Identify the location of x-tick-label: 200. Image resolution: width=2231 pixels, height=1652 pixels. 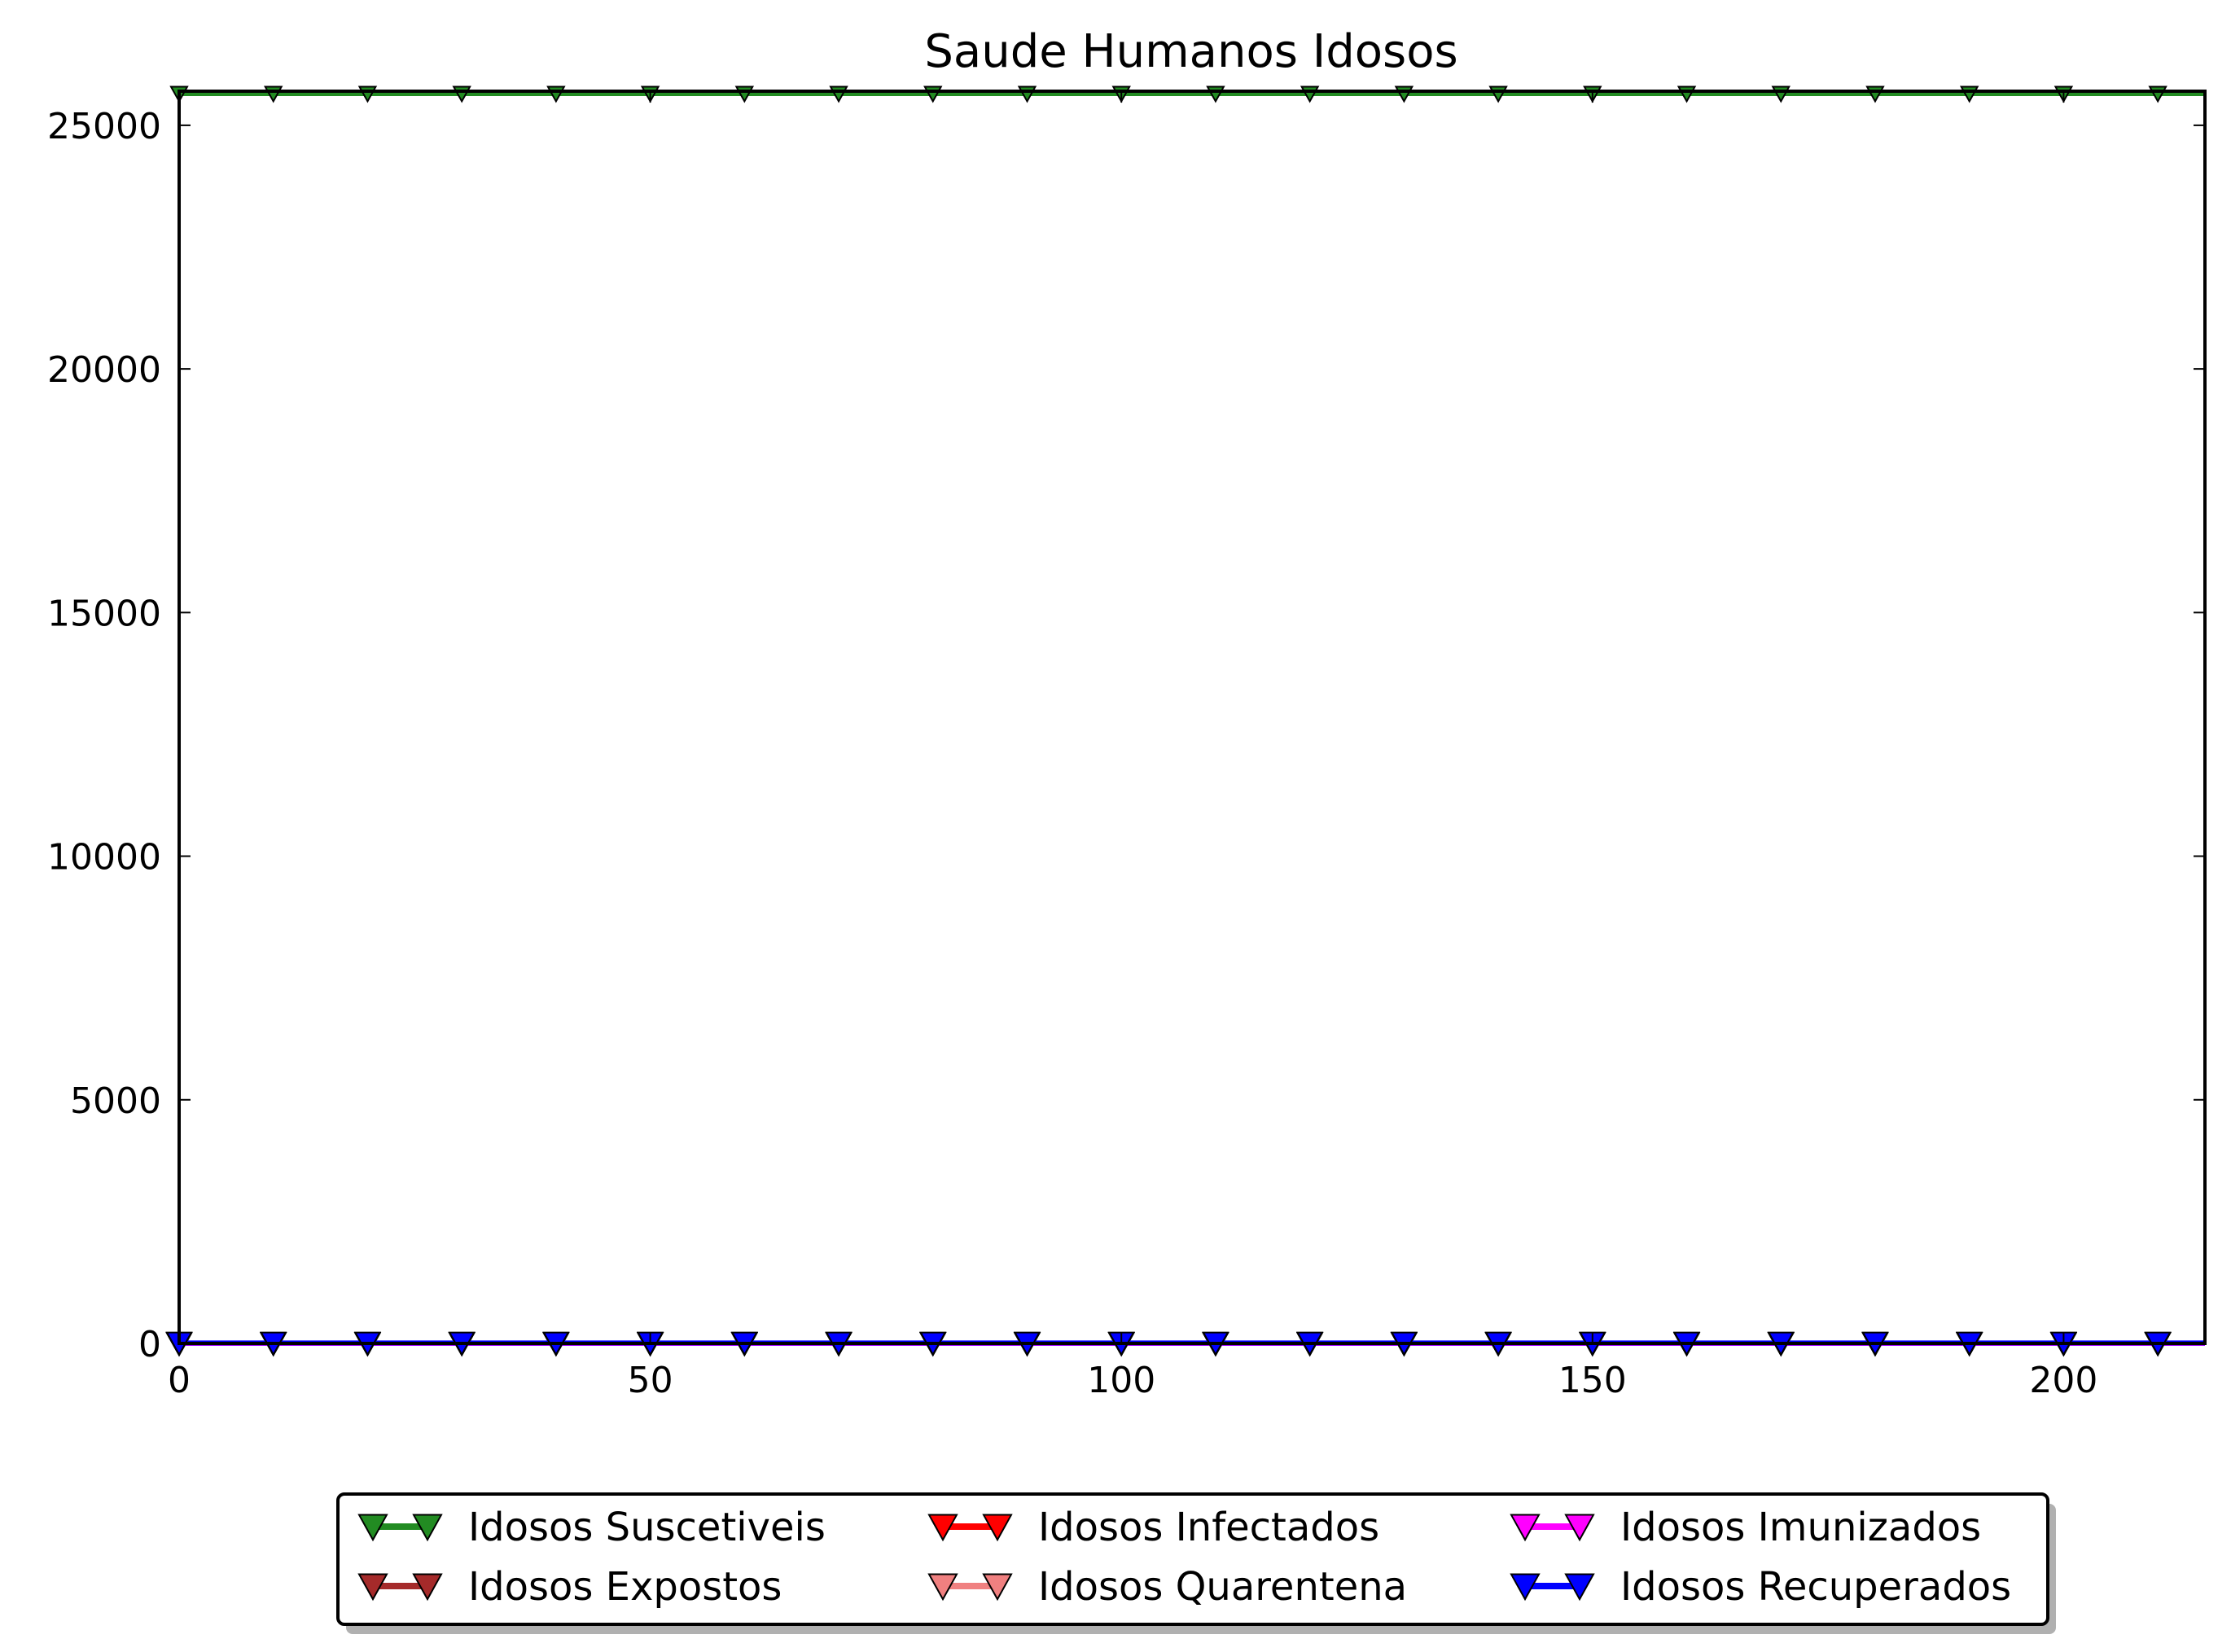
(2063, 1380).